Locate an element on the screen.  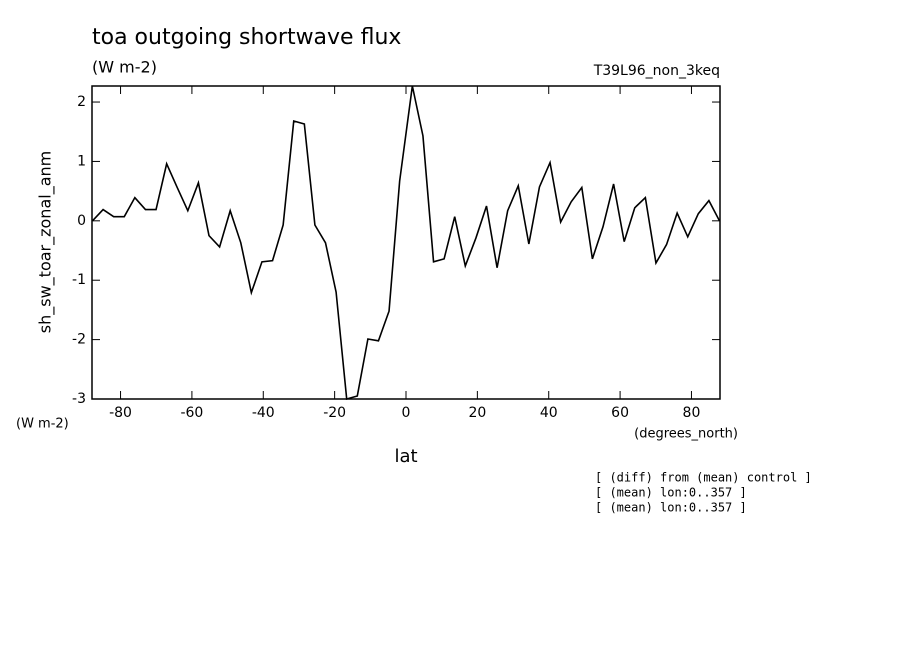
y-axis-label: sh_sw_toar_zonal_anm is located at coordinates (46, 242).